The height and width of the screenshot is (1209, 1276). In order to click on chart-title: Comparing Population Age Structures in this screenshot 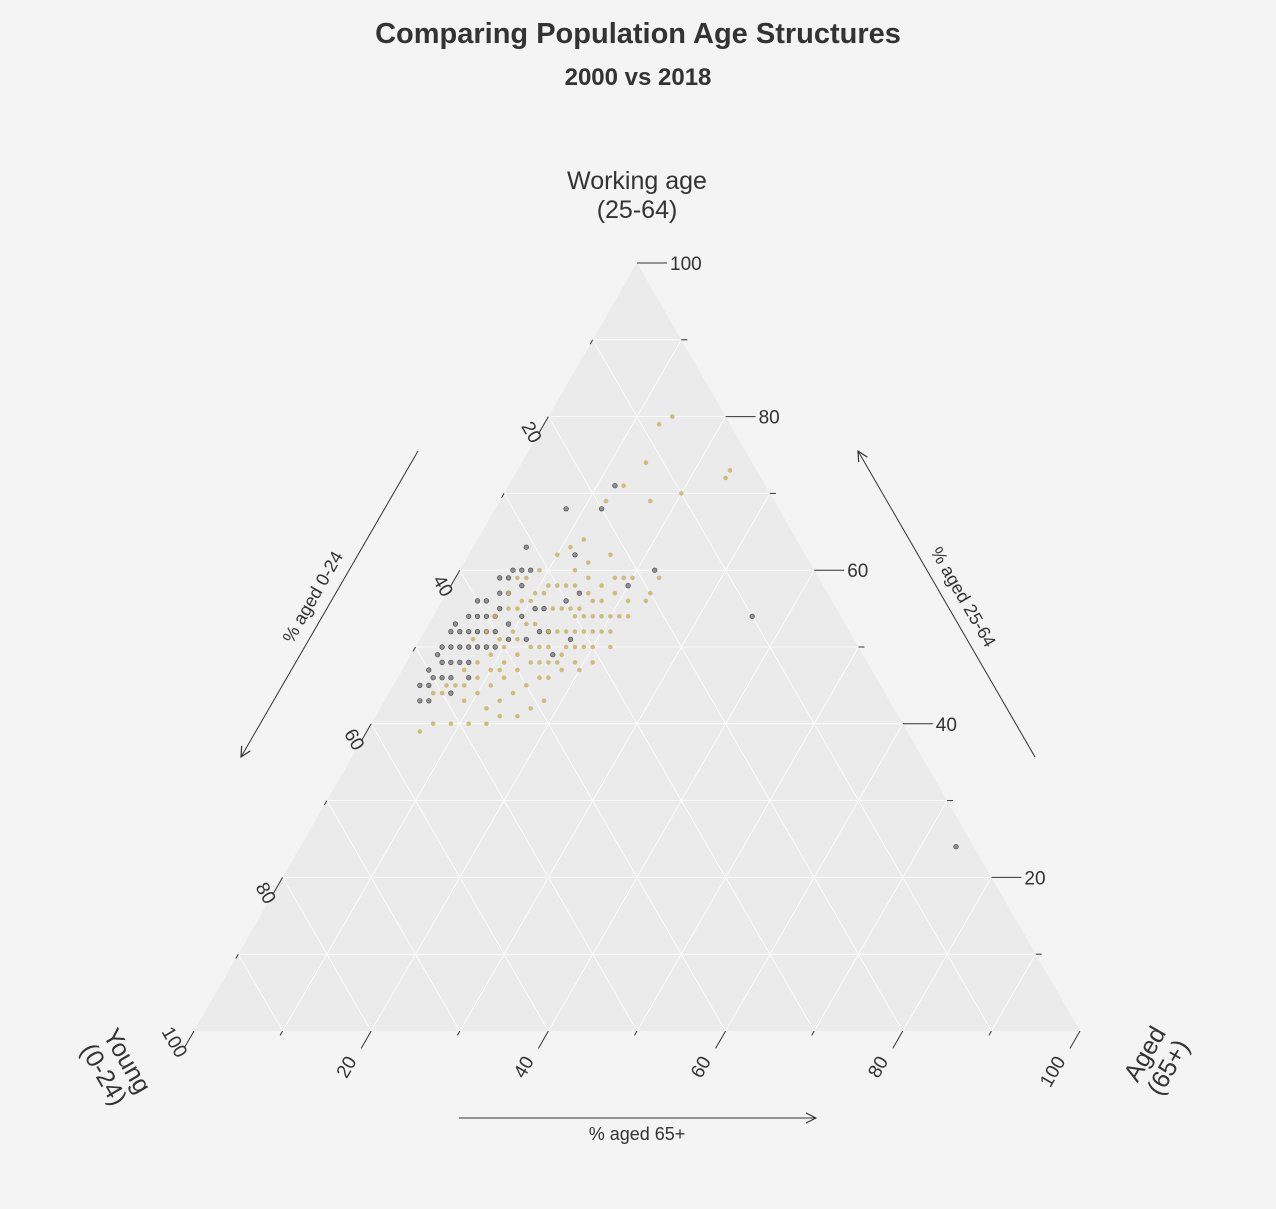, I will do `click(638, 34)`.